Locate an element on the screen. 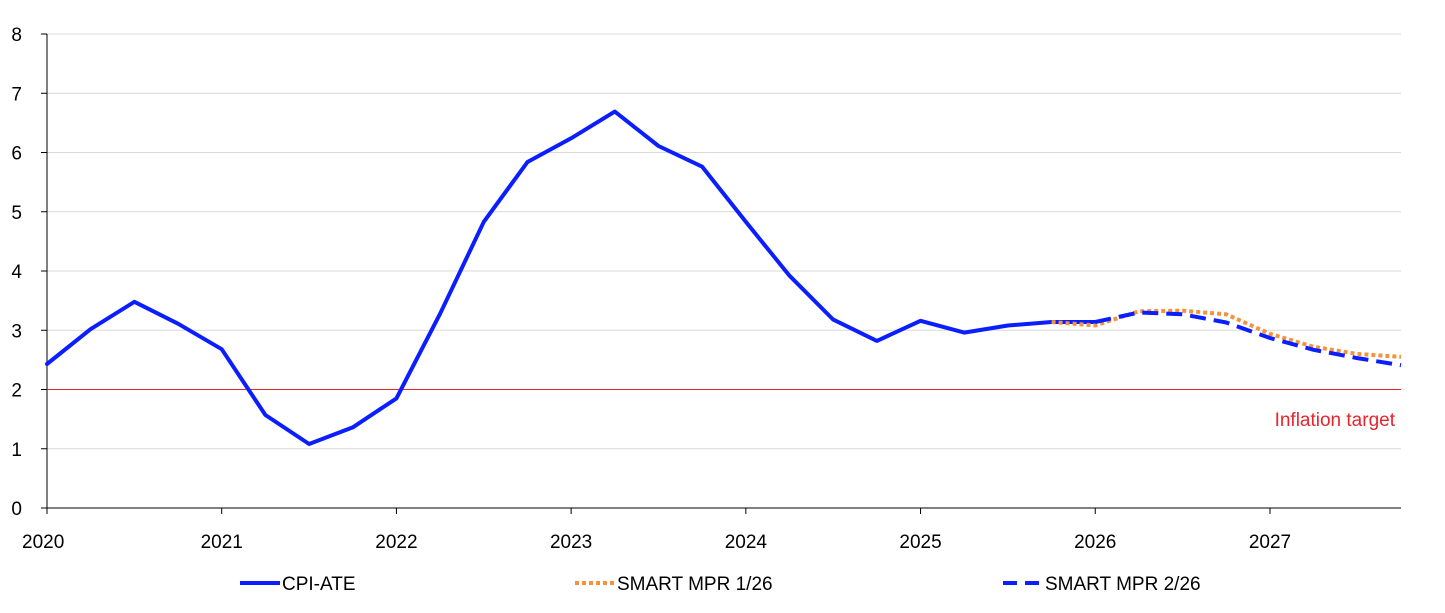 The image size is (1445, 613). x-tick-label: 2022 is located at coordinates (396, 542).